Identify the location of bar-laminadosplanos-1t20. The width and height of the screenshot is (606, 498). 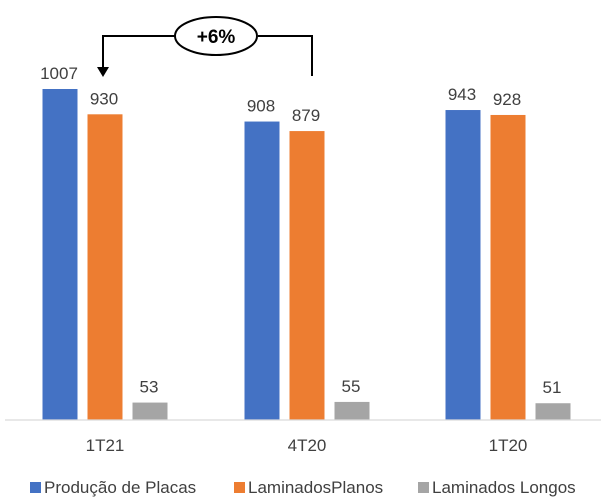
(508, 267).